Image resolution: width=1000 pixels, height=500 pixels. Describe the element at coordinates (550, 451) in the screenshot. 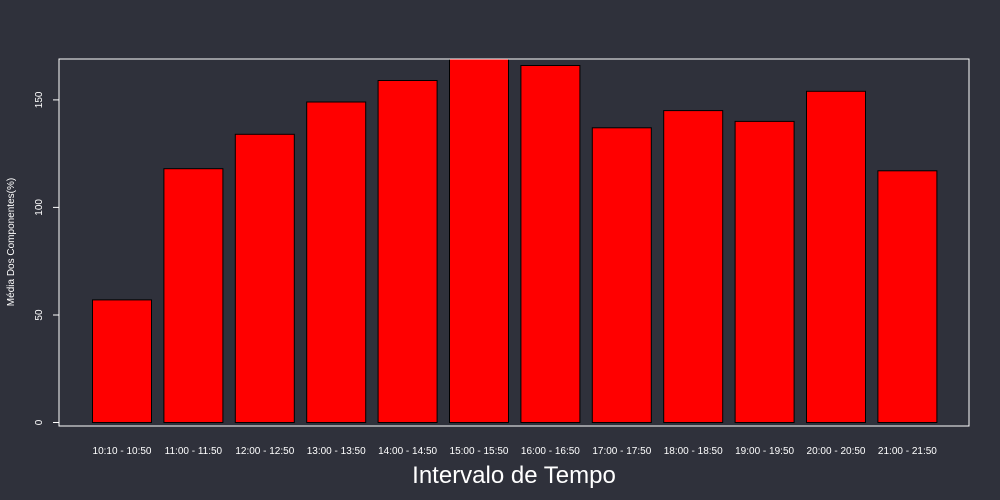

I see `x-tick-label: 16:00 - 16:50` at that location.